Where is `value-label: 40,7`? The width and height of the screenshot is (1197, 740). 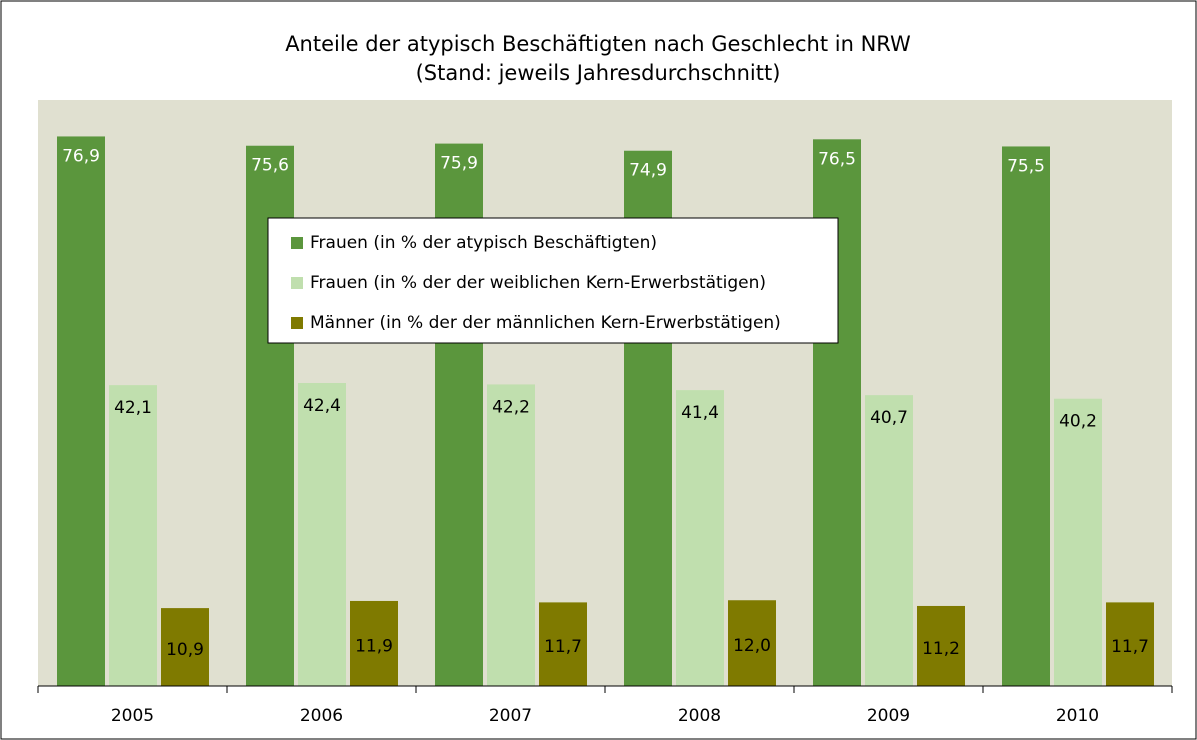 value-label: 40,7 is located at coordinates (889, 418).